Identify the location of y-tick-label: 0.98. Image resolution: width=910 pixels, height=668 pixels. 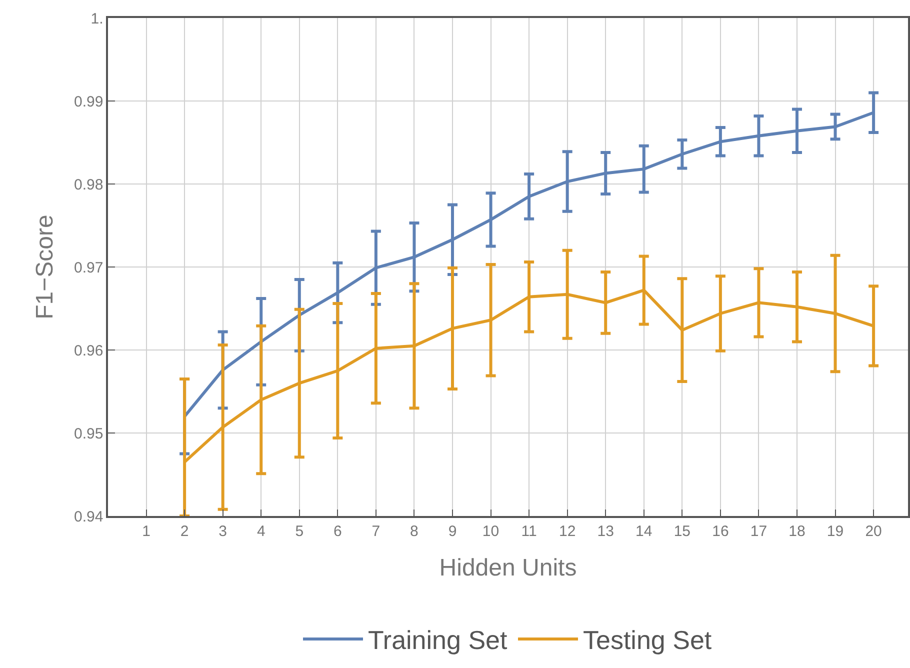
(89, 185).